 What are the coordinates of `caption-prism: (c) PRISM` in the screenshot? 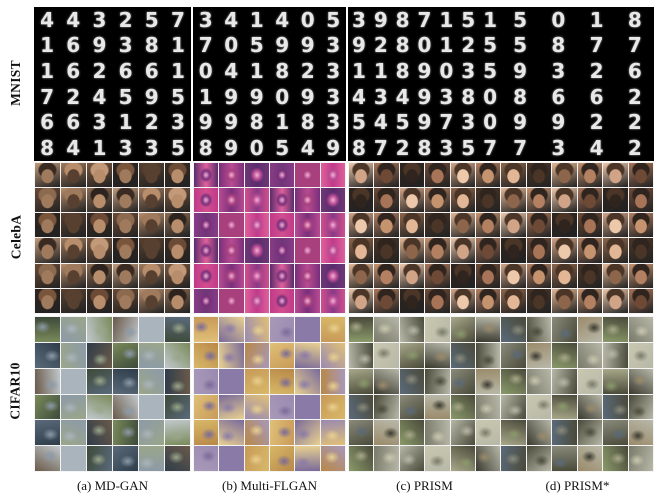 It's located at (424, 485).